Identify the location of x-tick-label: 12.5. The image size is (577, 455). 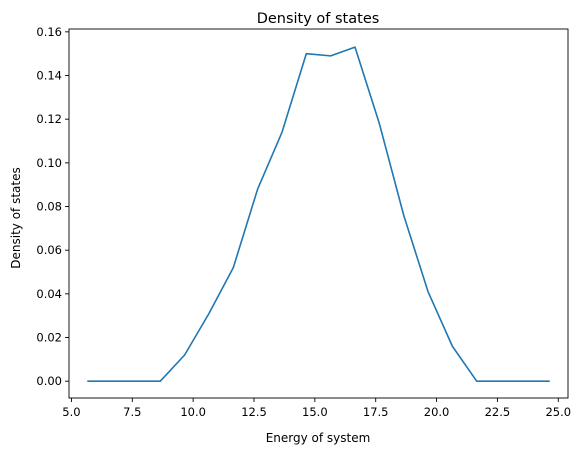
(254, 412).